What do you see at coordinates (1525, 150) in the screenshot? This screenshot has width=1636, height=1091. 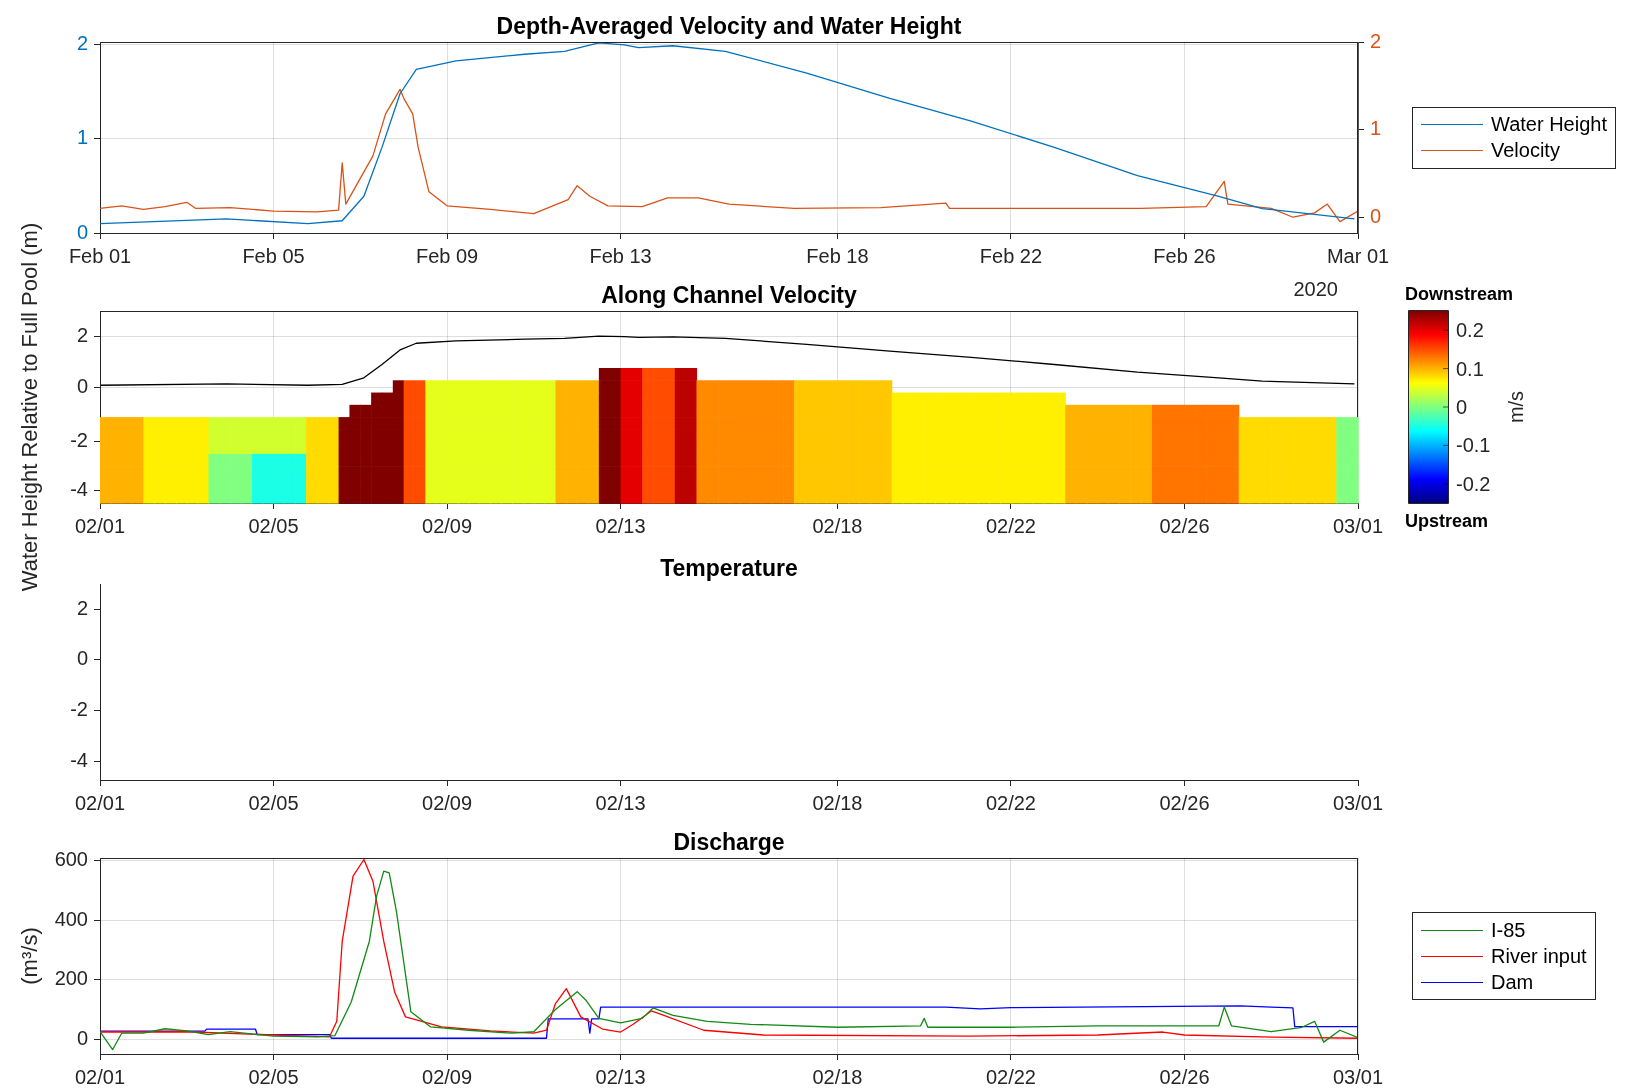 I see `legend-label: Velocity` at bounding box center [1525, 150].